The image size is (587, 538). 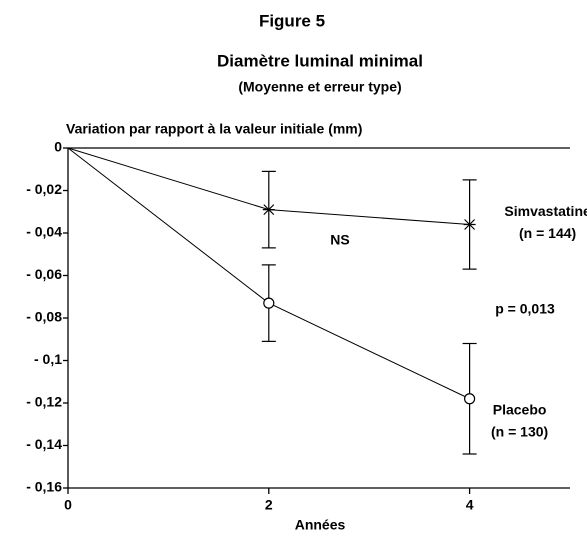 I want to click on x-tick-label: 0, so click(x=68, y=505).